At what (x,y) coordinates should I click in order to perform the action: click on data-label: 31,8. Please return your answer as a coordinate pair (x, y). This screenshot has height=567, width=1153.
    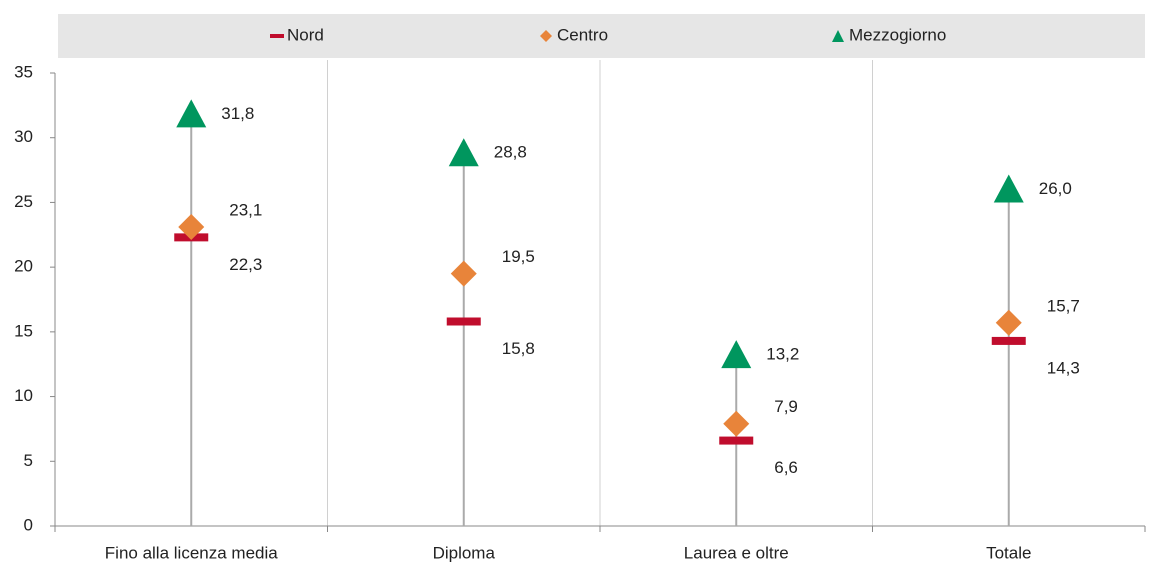
    Looking at the image, I should click on (237, 113).